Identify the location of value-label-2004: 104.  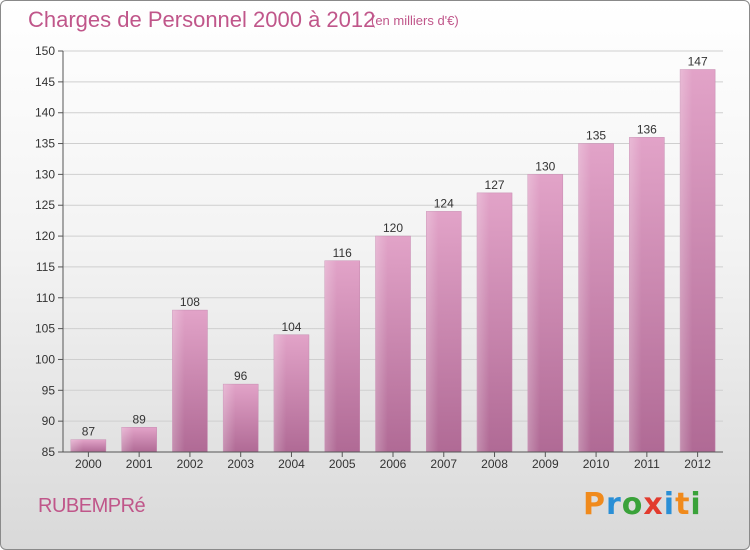
(291, 327).